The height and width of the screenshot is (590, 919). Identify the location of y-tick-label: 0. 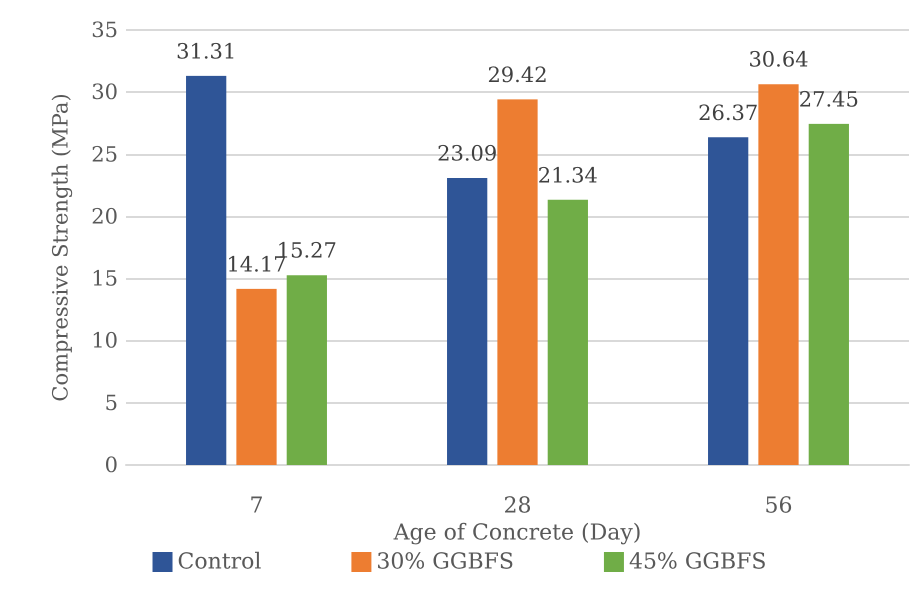
(111, 465).